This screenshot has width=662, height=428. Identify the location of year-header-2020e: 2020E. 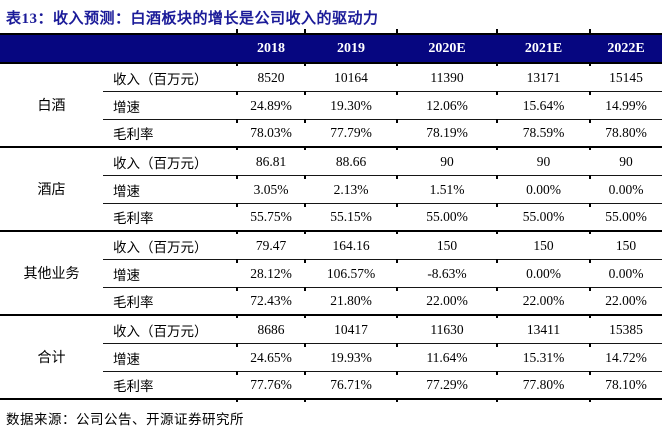
(446, 47).